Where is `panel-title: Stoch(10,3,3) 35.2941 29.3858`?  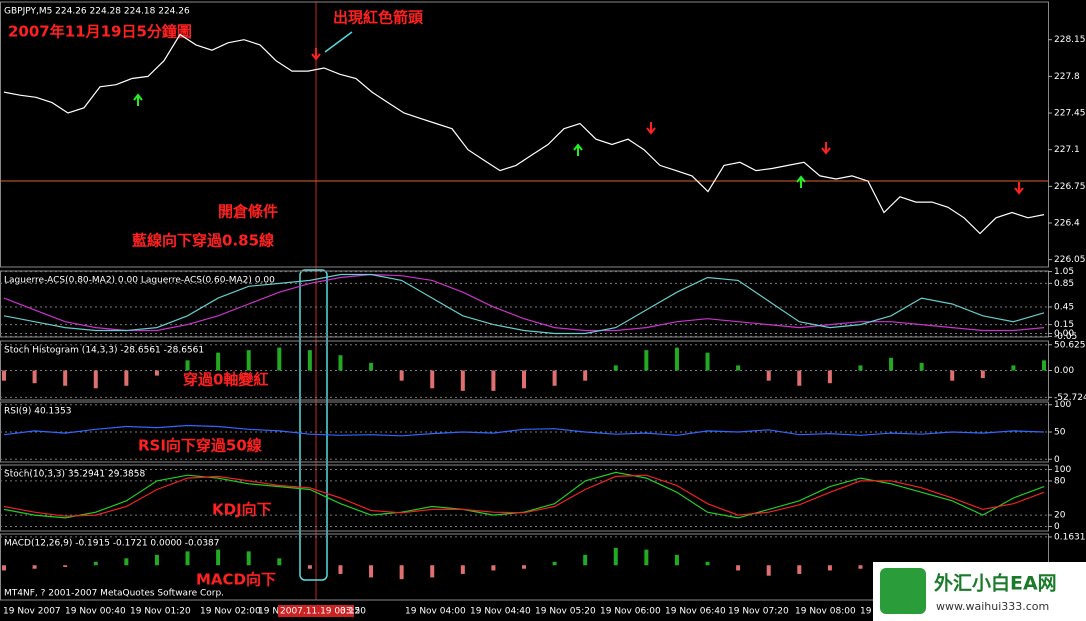
panel-title: Stoch(10,3,3) 35.2941 29.3858 is located at coordinates (74, 475).